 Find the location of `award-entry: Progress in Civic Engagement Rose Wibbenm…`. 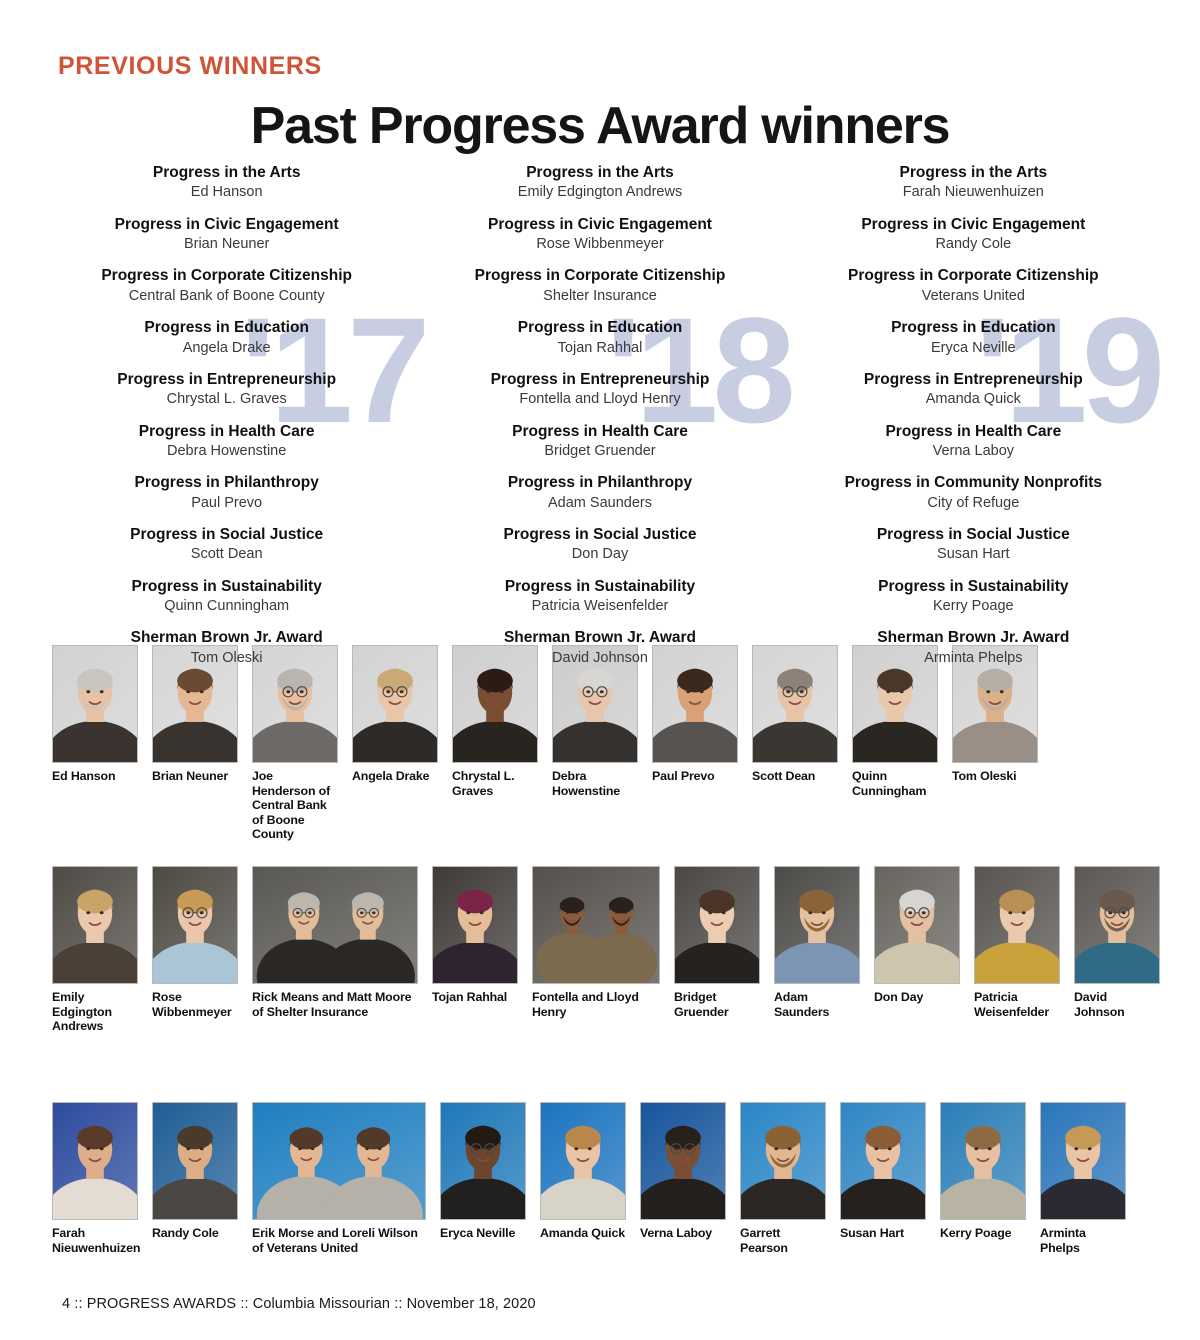

award-entry: Progress in Civic Engagement Rose Wibbenm… is located at coordinates (599, 234).